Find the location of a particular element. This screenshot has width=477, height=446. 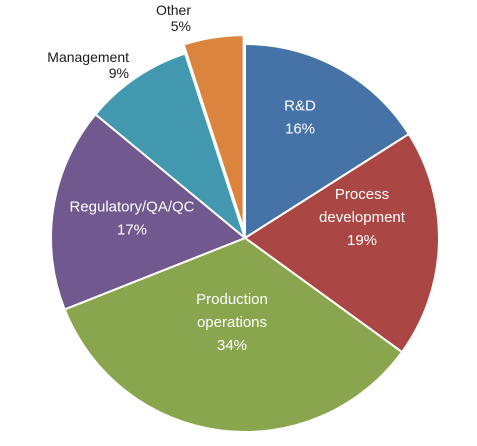

slice-name-production-operations: operations is located at coordinates (232, 322).